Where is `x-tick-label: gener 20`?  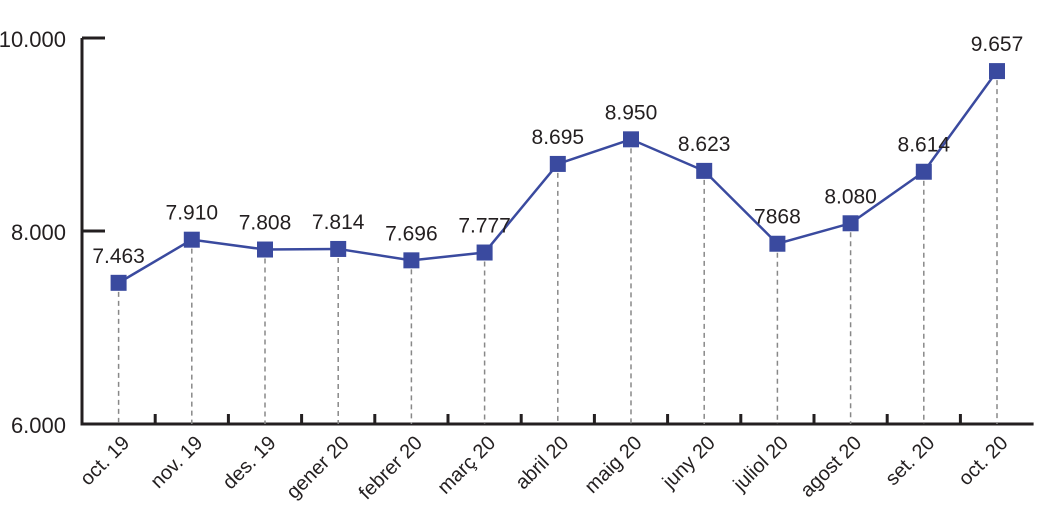 x-tick-label: gener 20 is located at coordinates (317, 467).